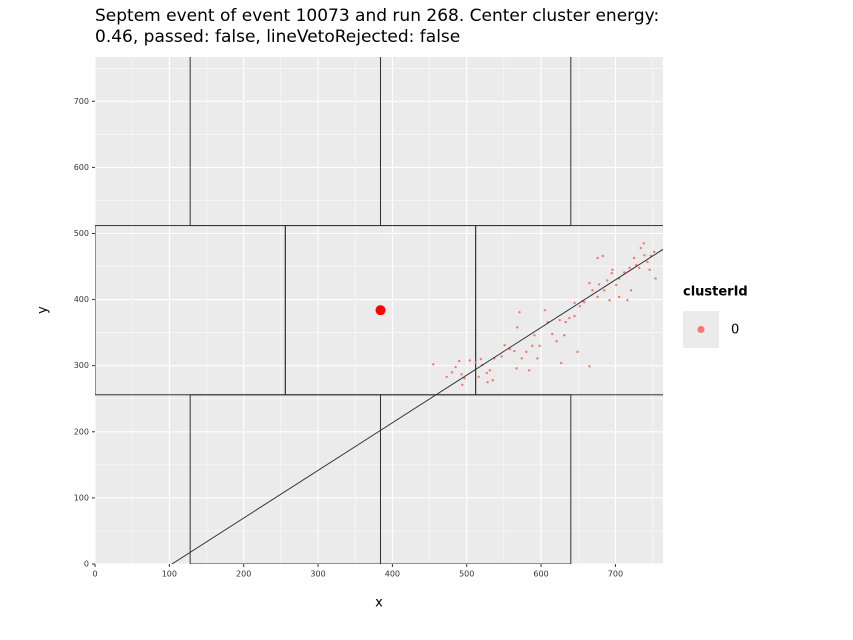 The image size is (853, 640). Describe the element at coordinates (615, 574) in the screenshot. I see `x-tick-label: 700` at that location.